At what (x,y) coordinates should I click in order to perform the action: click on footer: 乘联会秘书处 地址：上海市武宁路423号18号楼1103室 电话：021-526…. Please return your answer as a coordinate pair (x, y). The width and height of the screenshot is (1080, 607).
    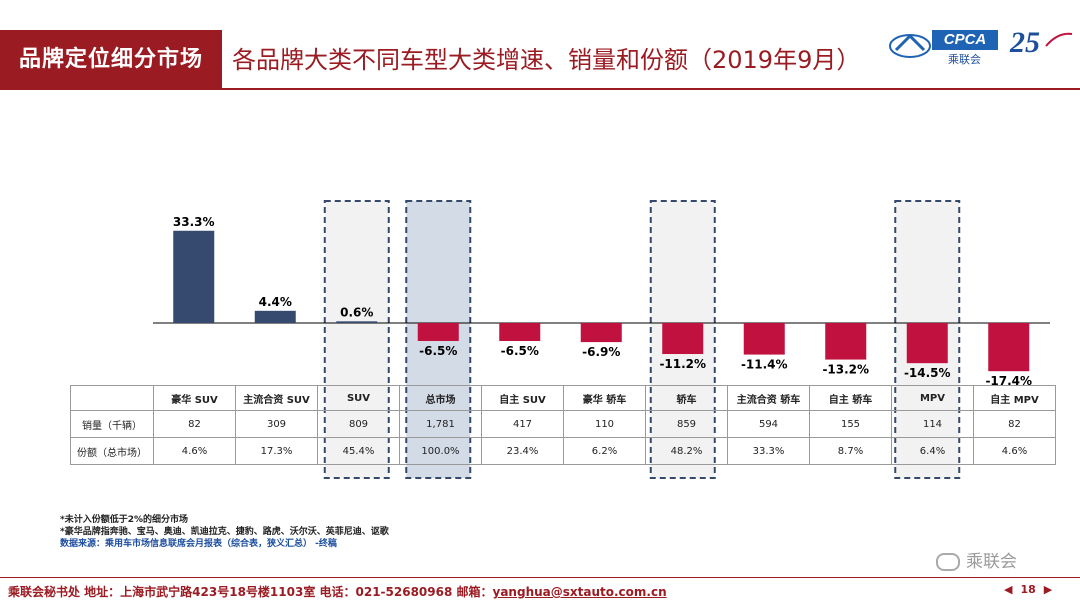
    Looking at the image, I should click on (337, 591).